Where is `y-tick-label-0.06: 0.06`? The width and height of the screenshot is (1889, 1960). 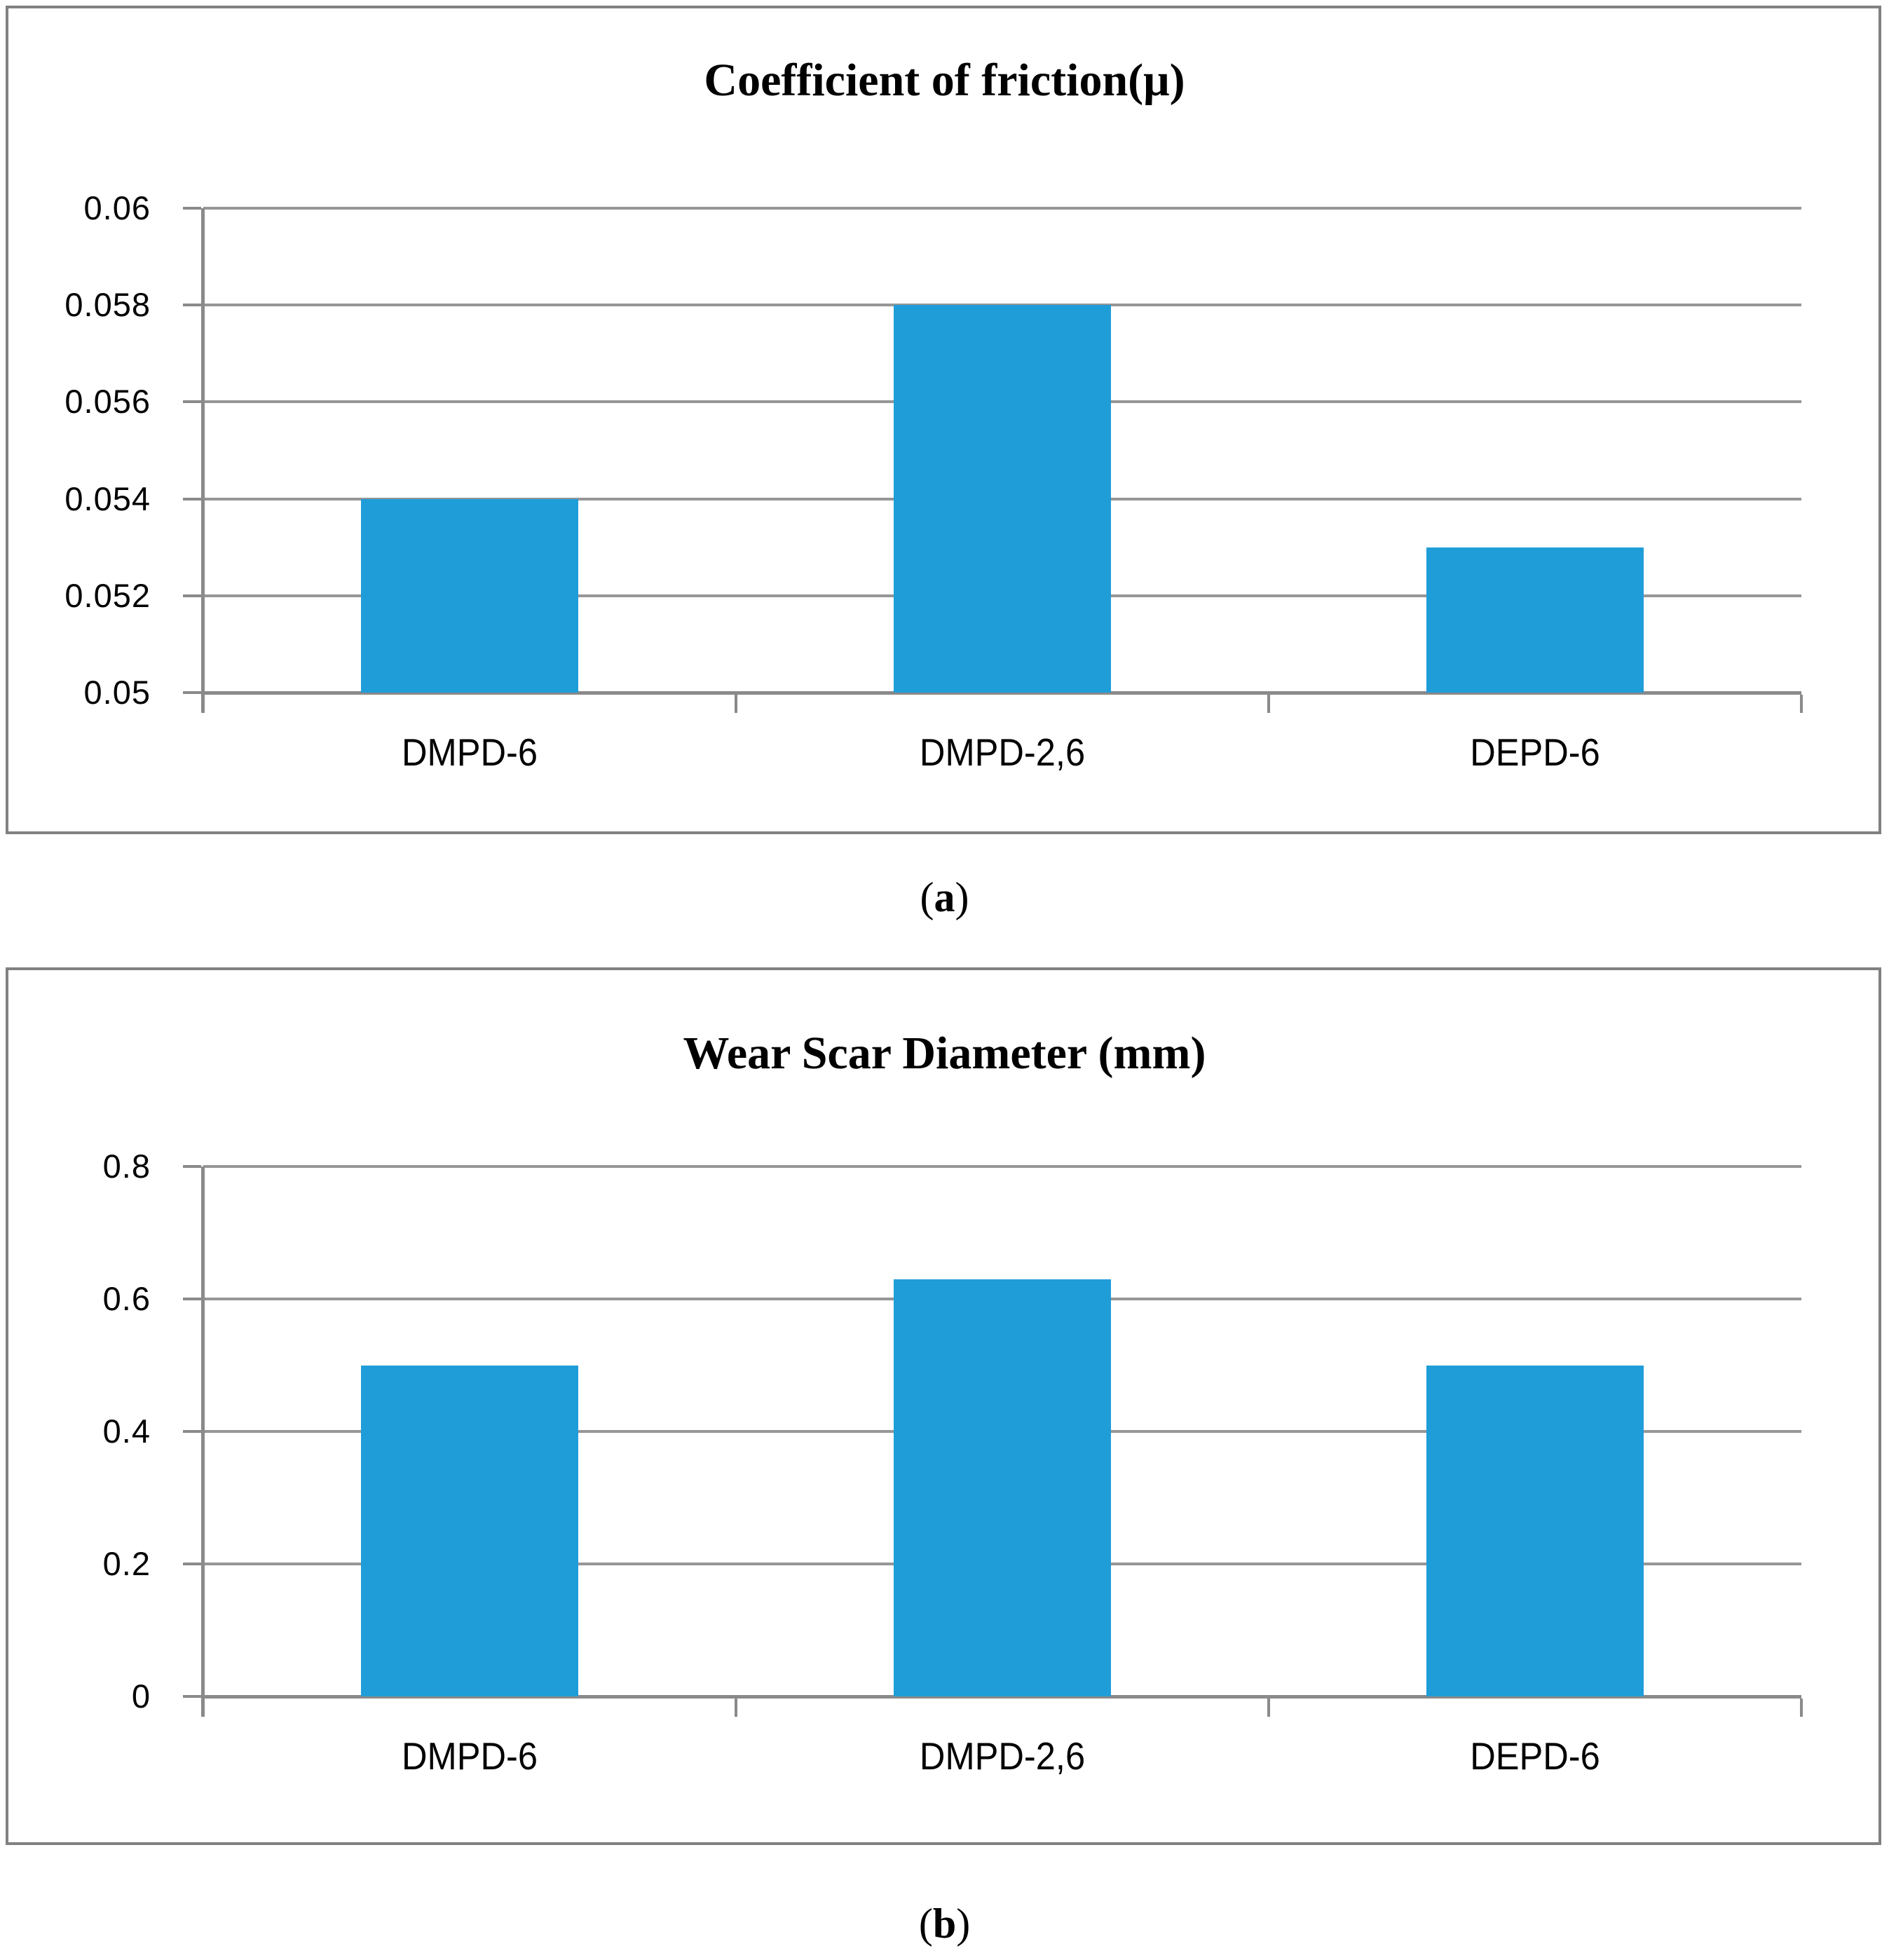 y-tick-label-0.06: 0.06 is located at coordinates (117, 207).